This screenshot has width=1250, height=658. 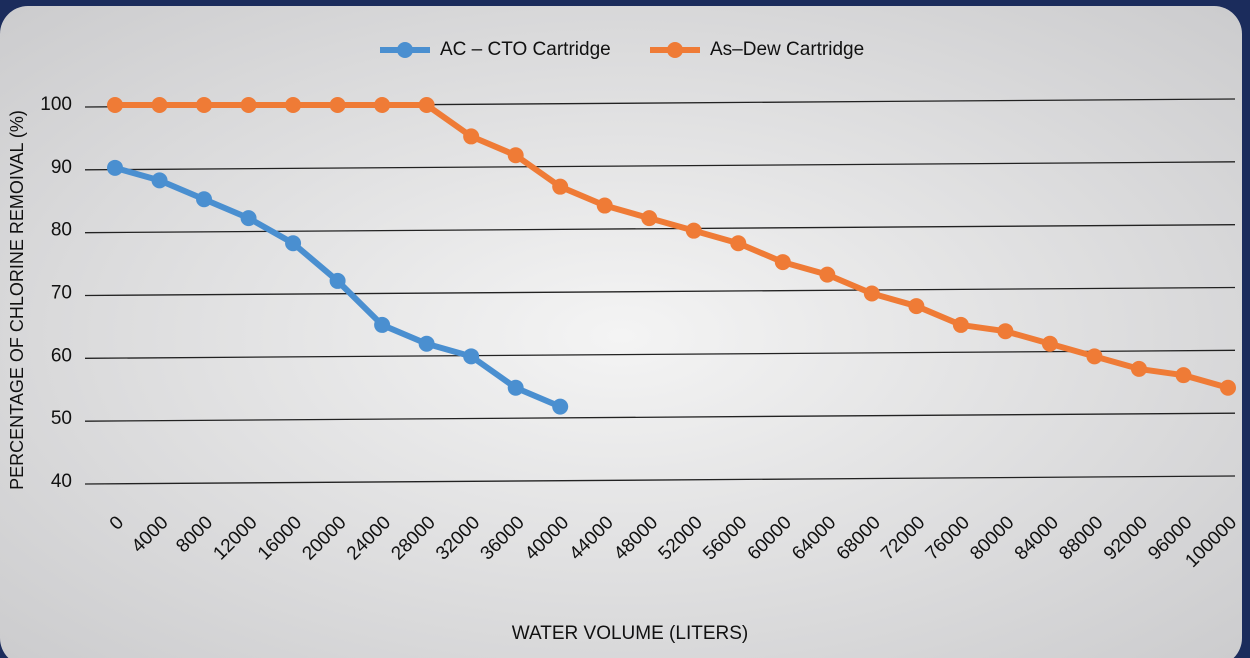 I want to click on legend-label: As–Dew Cartridge, so click(x=787, y=49).